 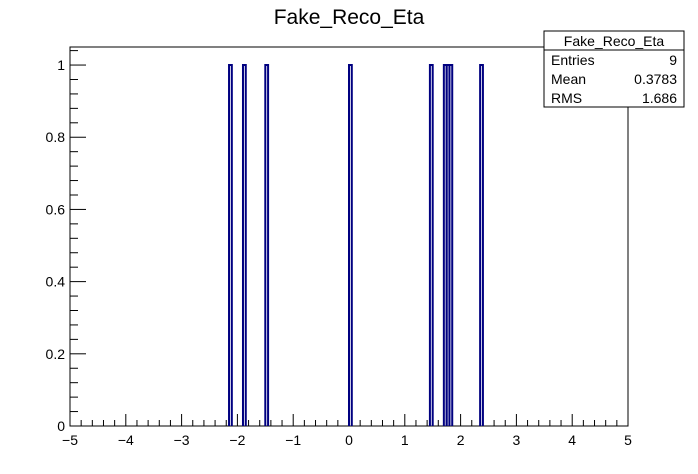 What do you see at coordinates (70, 440) in the screenshot?
I see `x-tick-label: −5` at bounding box center [70, 440].